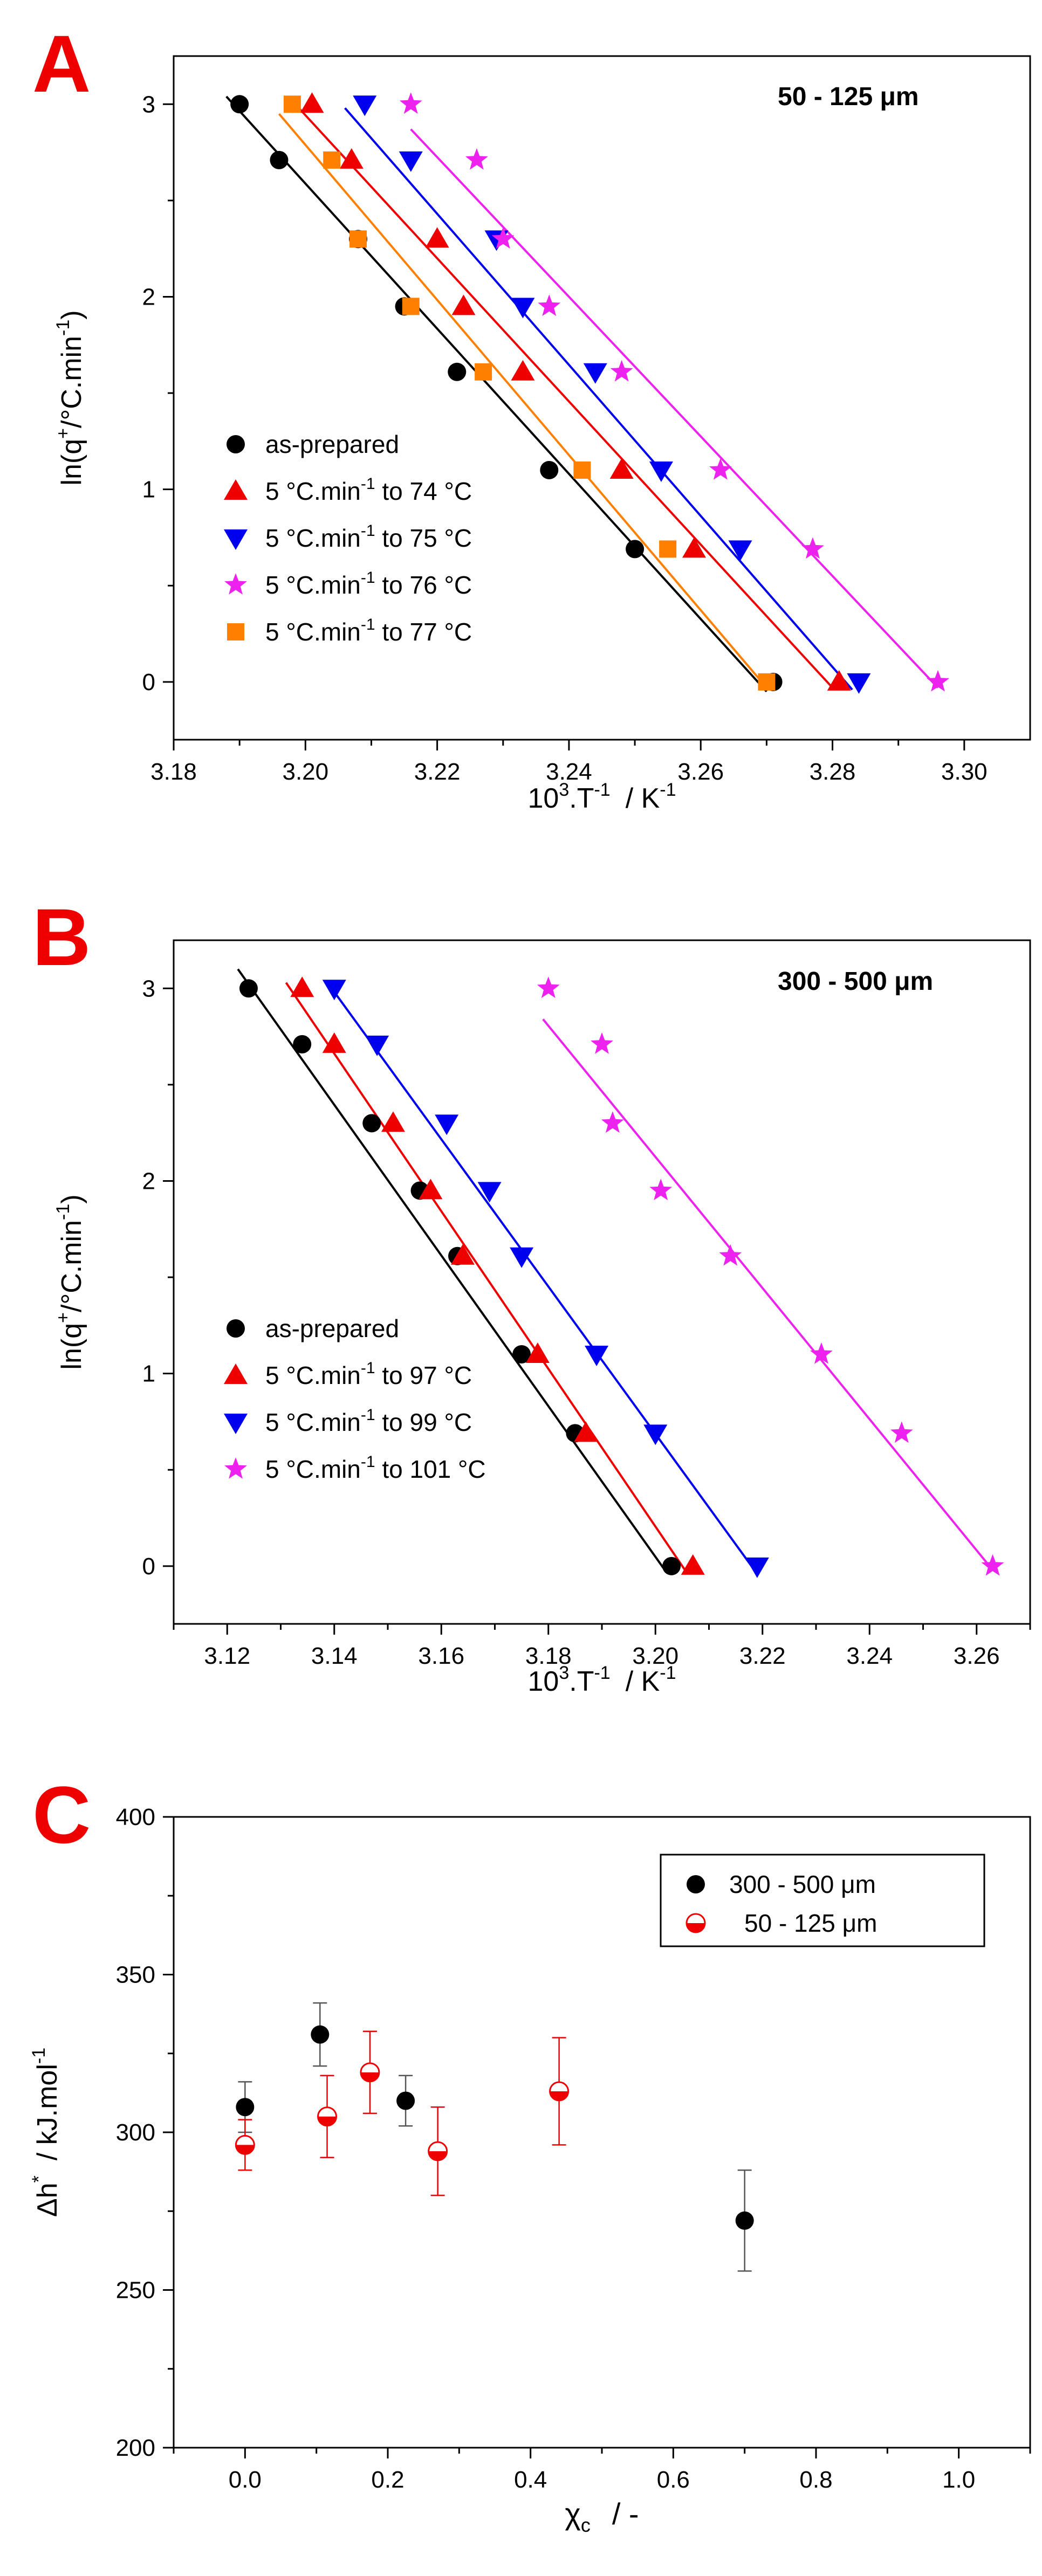 Image resolution: width=1042 pixels, height=2576 pixels. I want to click on panel-c-x-tick-labels: 0.0 0.2 0.4 0.6 0.8 1.0, so click(602, 2480).